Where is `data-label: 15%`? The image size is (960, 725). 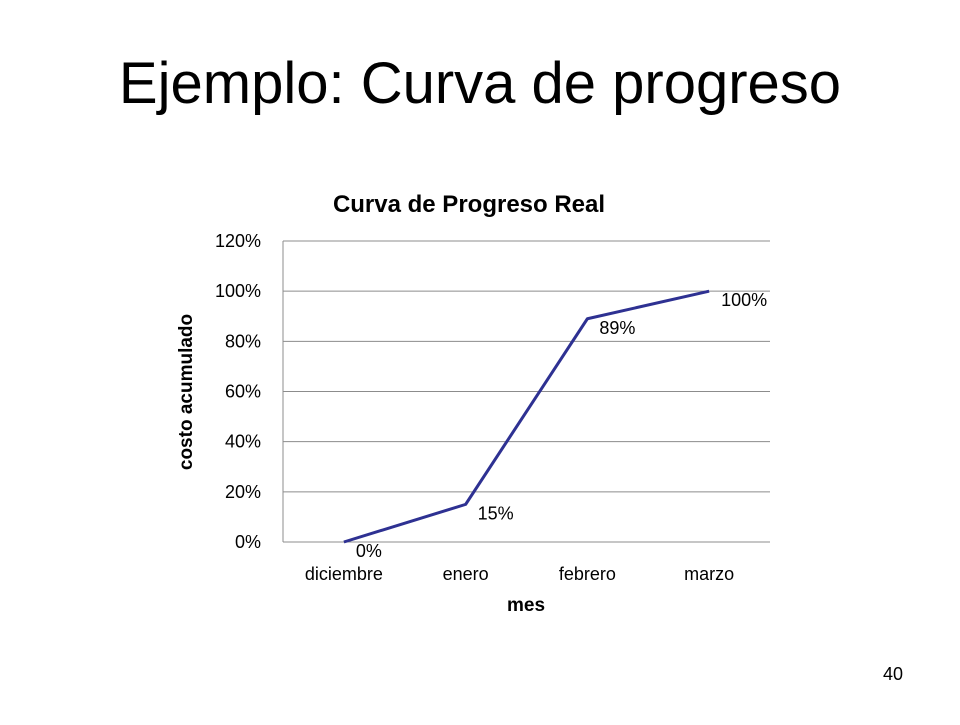
data-label: 15% is located at coordinates (496, 513).